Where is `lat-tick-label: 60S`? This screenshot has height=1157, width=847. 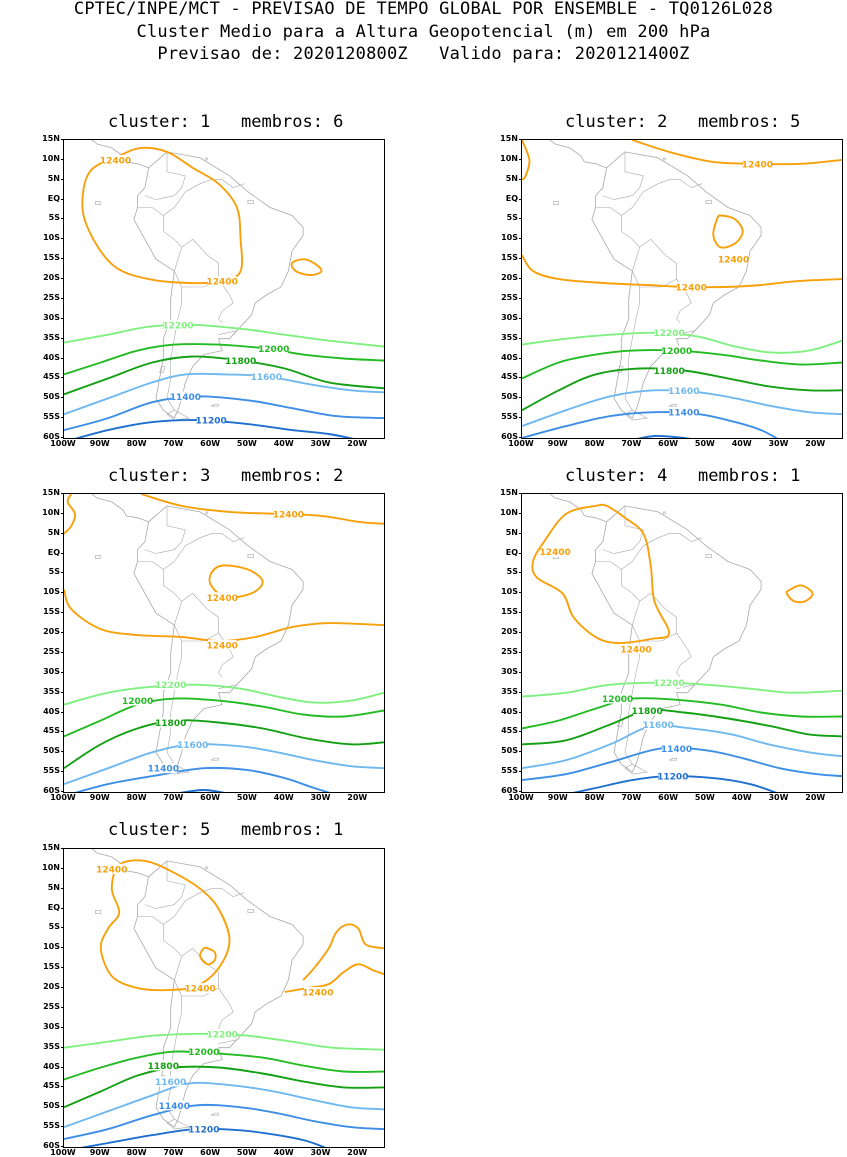
lat-tick-label: 60S is located at coordinates (509, 436).